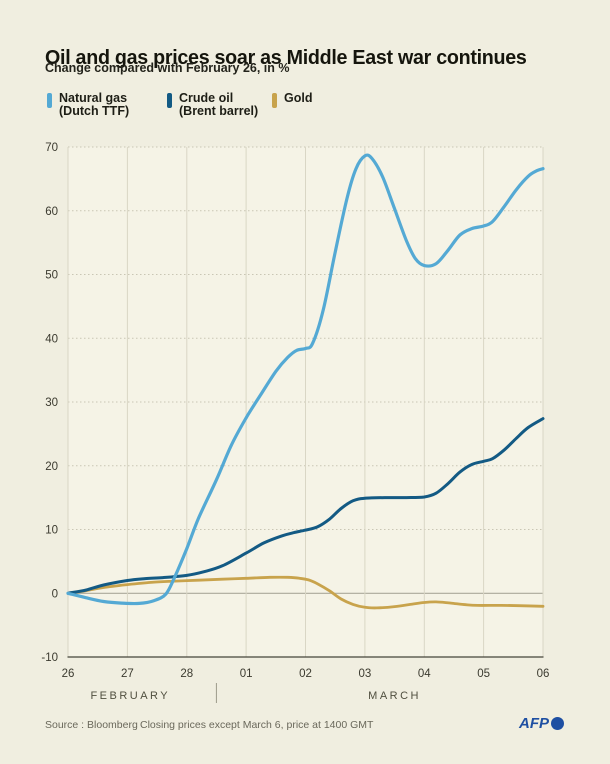  Describe the element at coordinates (186, 674) in the screenshot. I see `x-tick-label: 28` at that location.